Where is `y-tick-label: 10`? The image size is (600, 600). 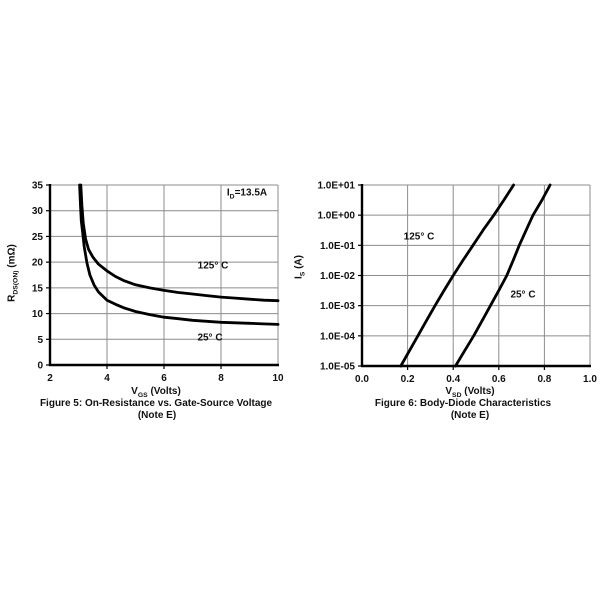 y-tick-label: 10 is located at coordinates (38, 314).